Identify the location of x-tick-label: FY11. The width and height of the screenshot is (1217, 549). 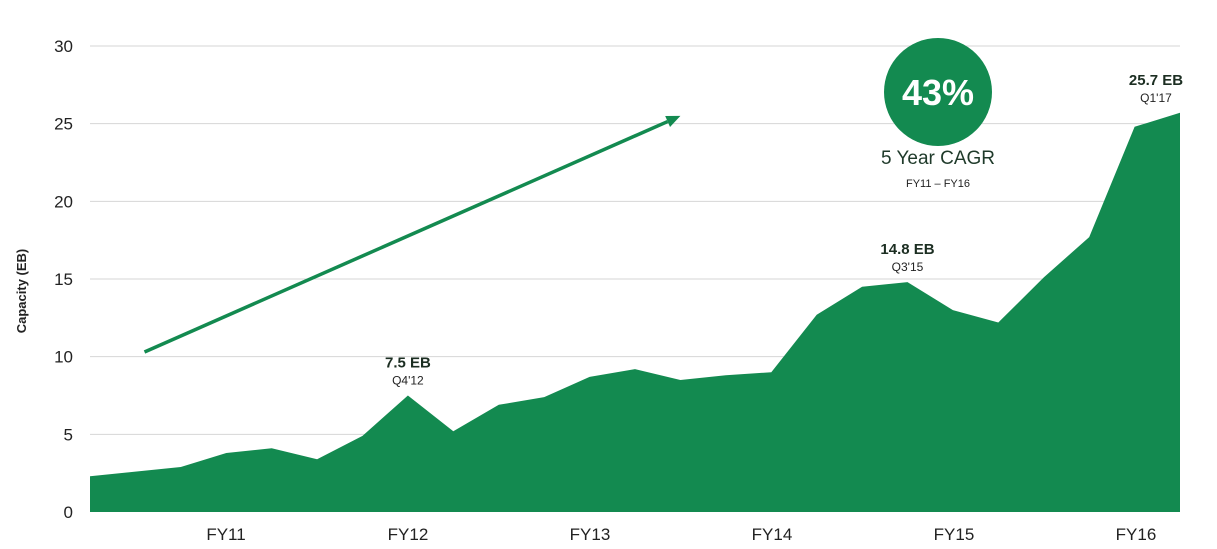
(225, 534).